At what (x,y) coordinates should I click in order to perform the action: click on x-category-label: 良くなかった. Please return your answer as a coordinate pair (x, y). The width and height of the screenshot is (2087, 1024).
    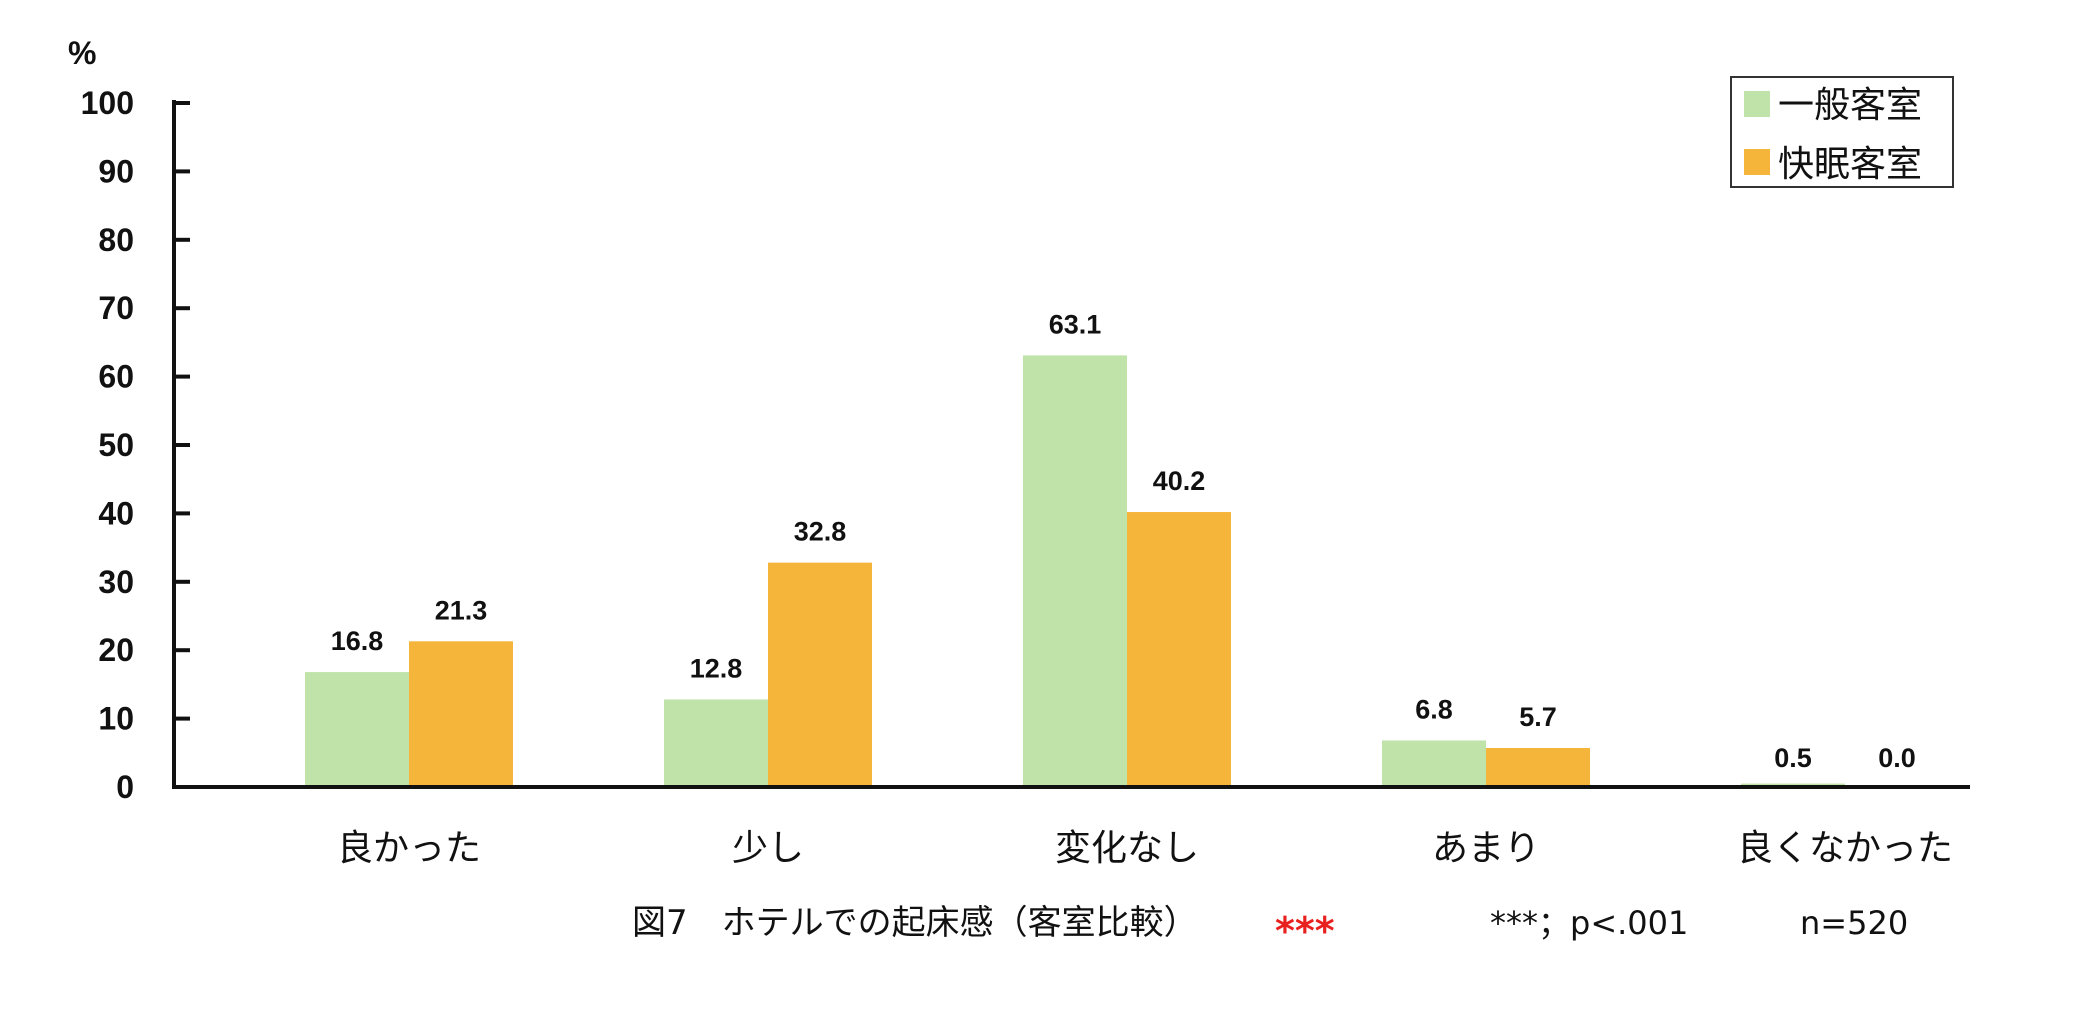
    Looking at the image, I should click on (1845, 848).